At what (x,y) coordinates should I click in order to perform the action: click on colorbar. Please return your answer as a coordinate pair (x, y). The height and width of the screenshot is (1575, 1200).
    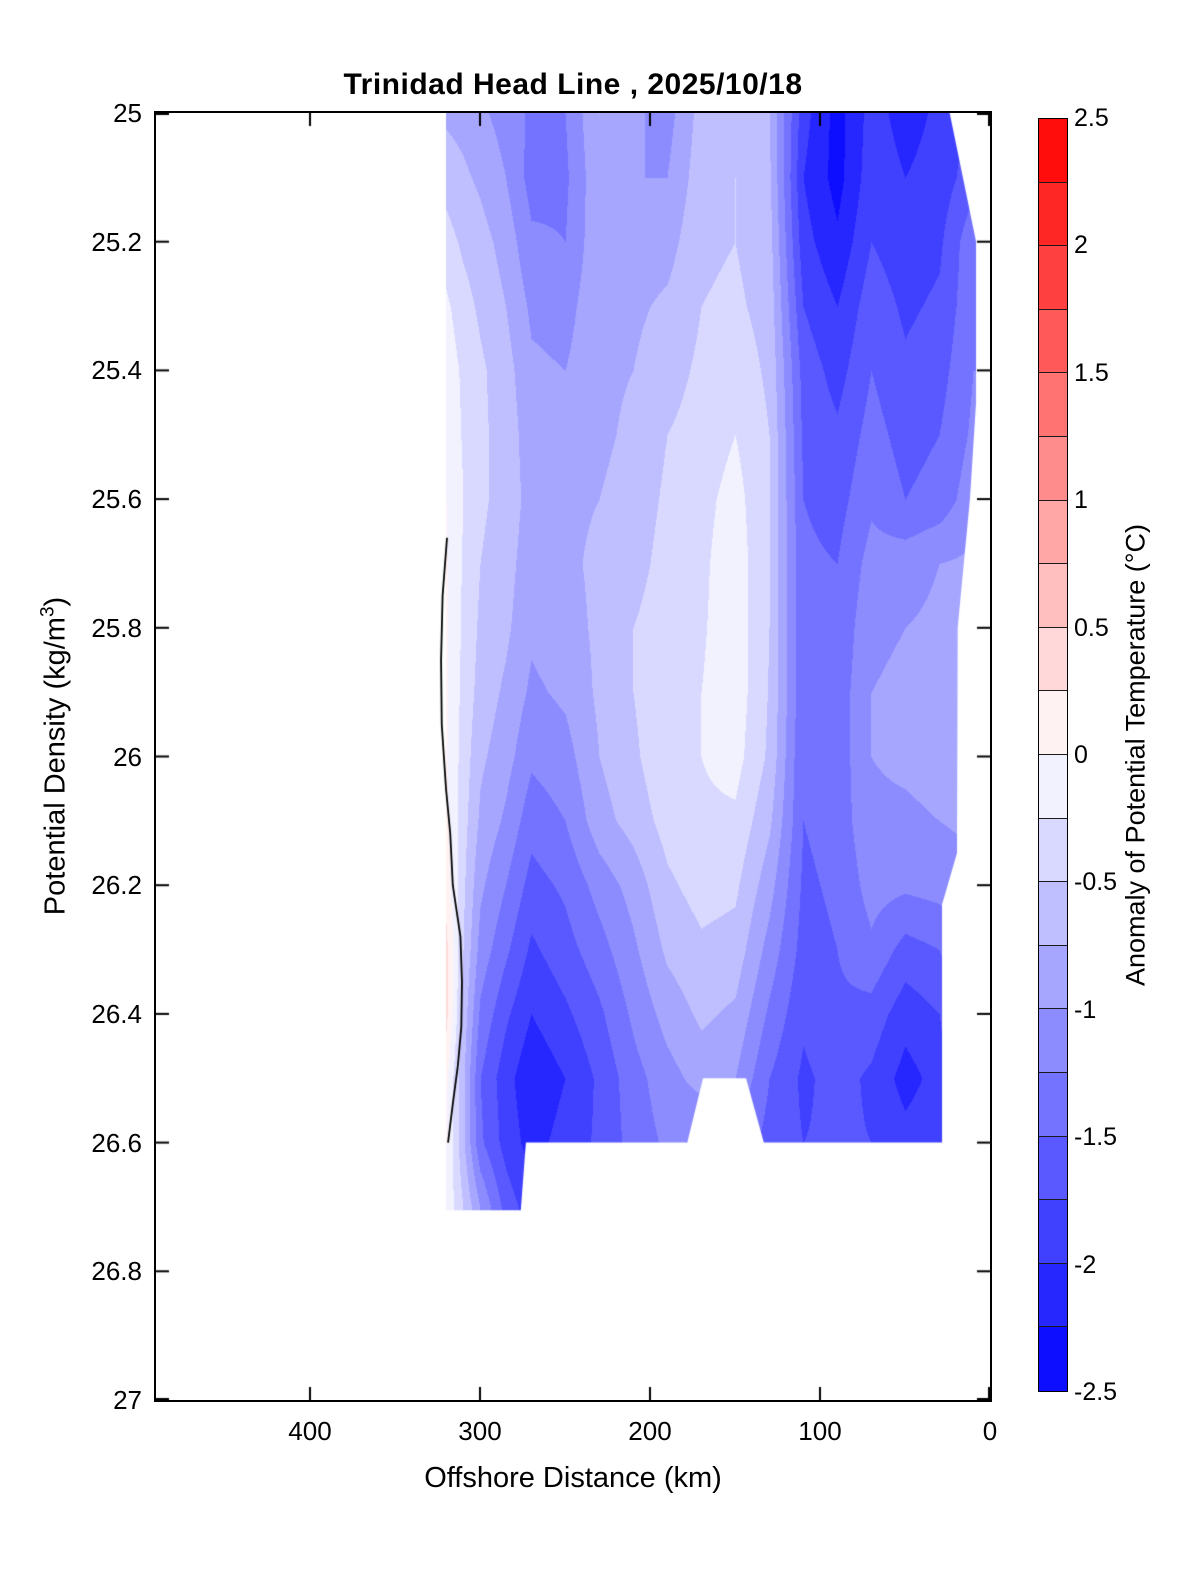
    Looking at the image, I should click on (1053, 755).